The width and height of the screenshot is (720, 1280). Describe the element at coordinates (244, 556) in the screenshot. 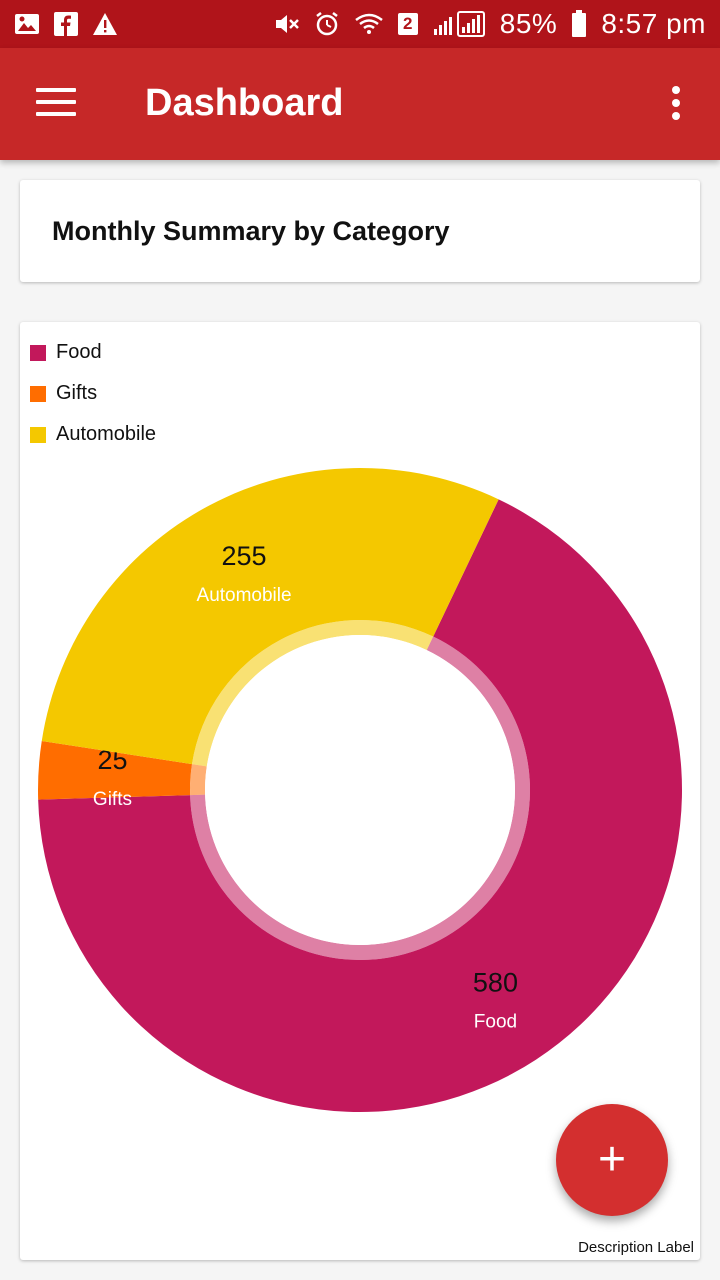

I see `slice-value-label: 255` at that location.